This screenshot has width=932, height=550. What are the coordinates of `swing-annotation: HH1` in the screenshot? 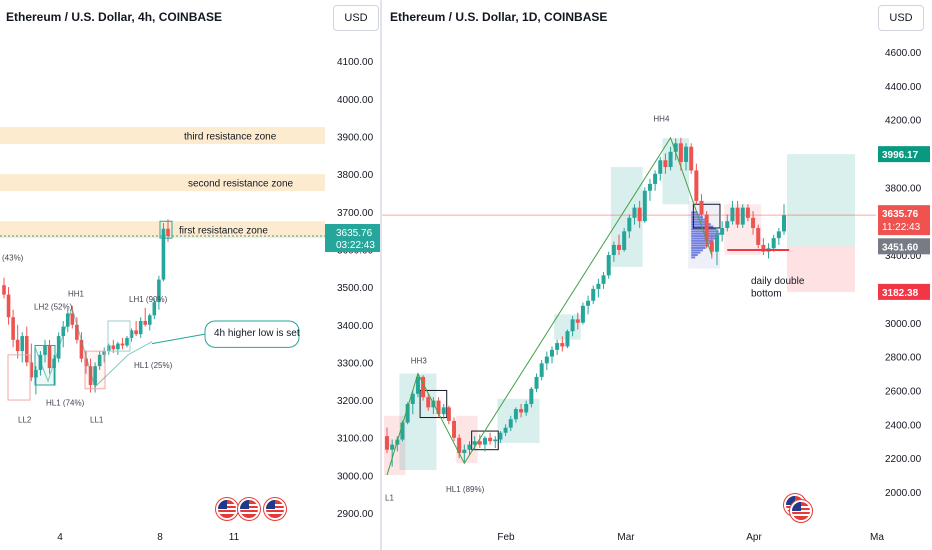 It's located at (76, 294).